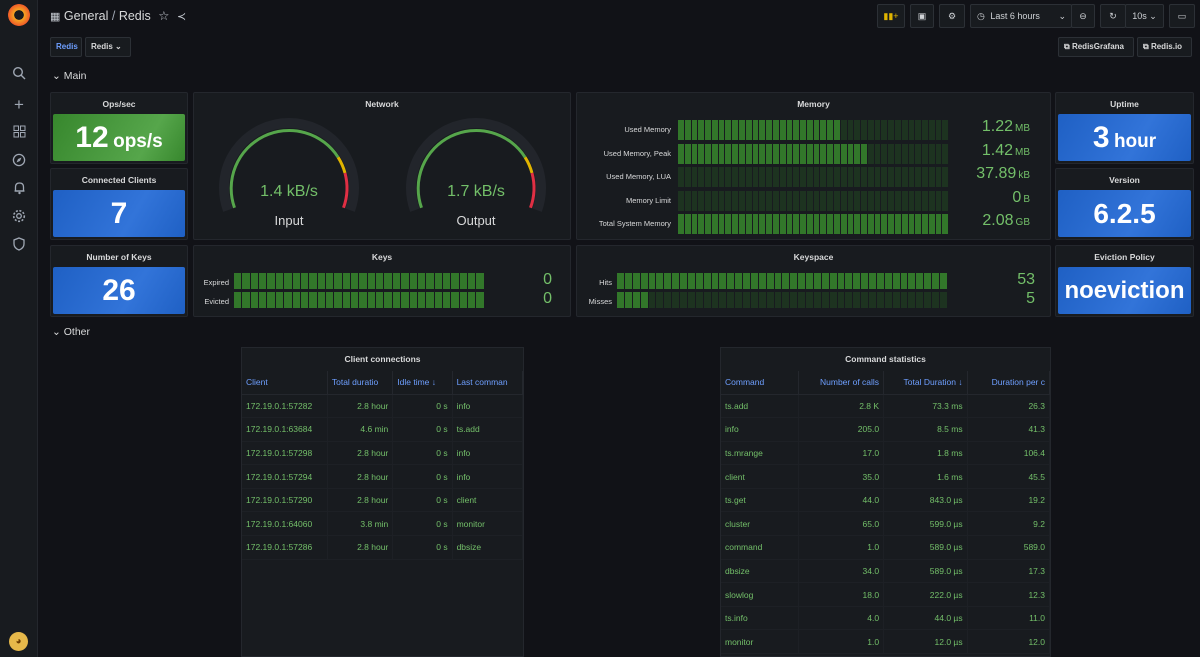 The height and width of the screenshot is (657, 1200). Describe the element at coordinates (605, 282) in the screenshot. I see `bar-label: Hits` at that location.